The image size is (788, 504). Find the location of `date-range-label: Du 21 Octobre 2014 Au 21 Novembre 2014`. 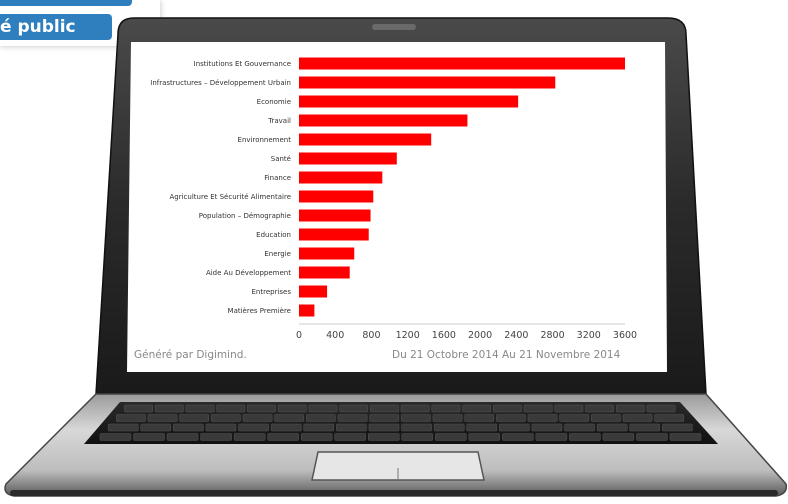

date-range-label: Du 21 Octobre 2014 Au 21 Novembre 2014 is located at coordinates (506, 355).